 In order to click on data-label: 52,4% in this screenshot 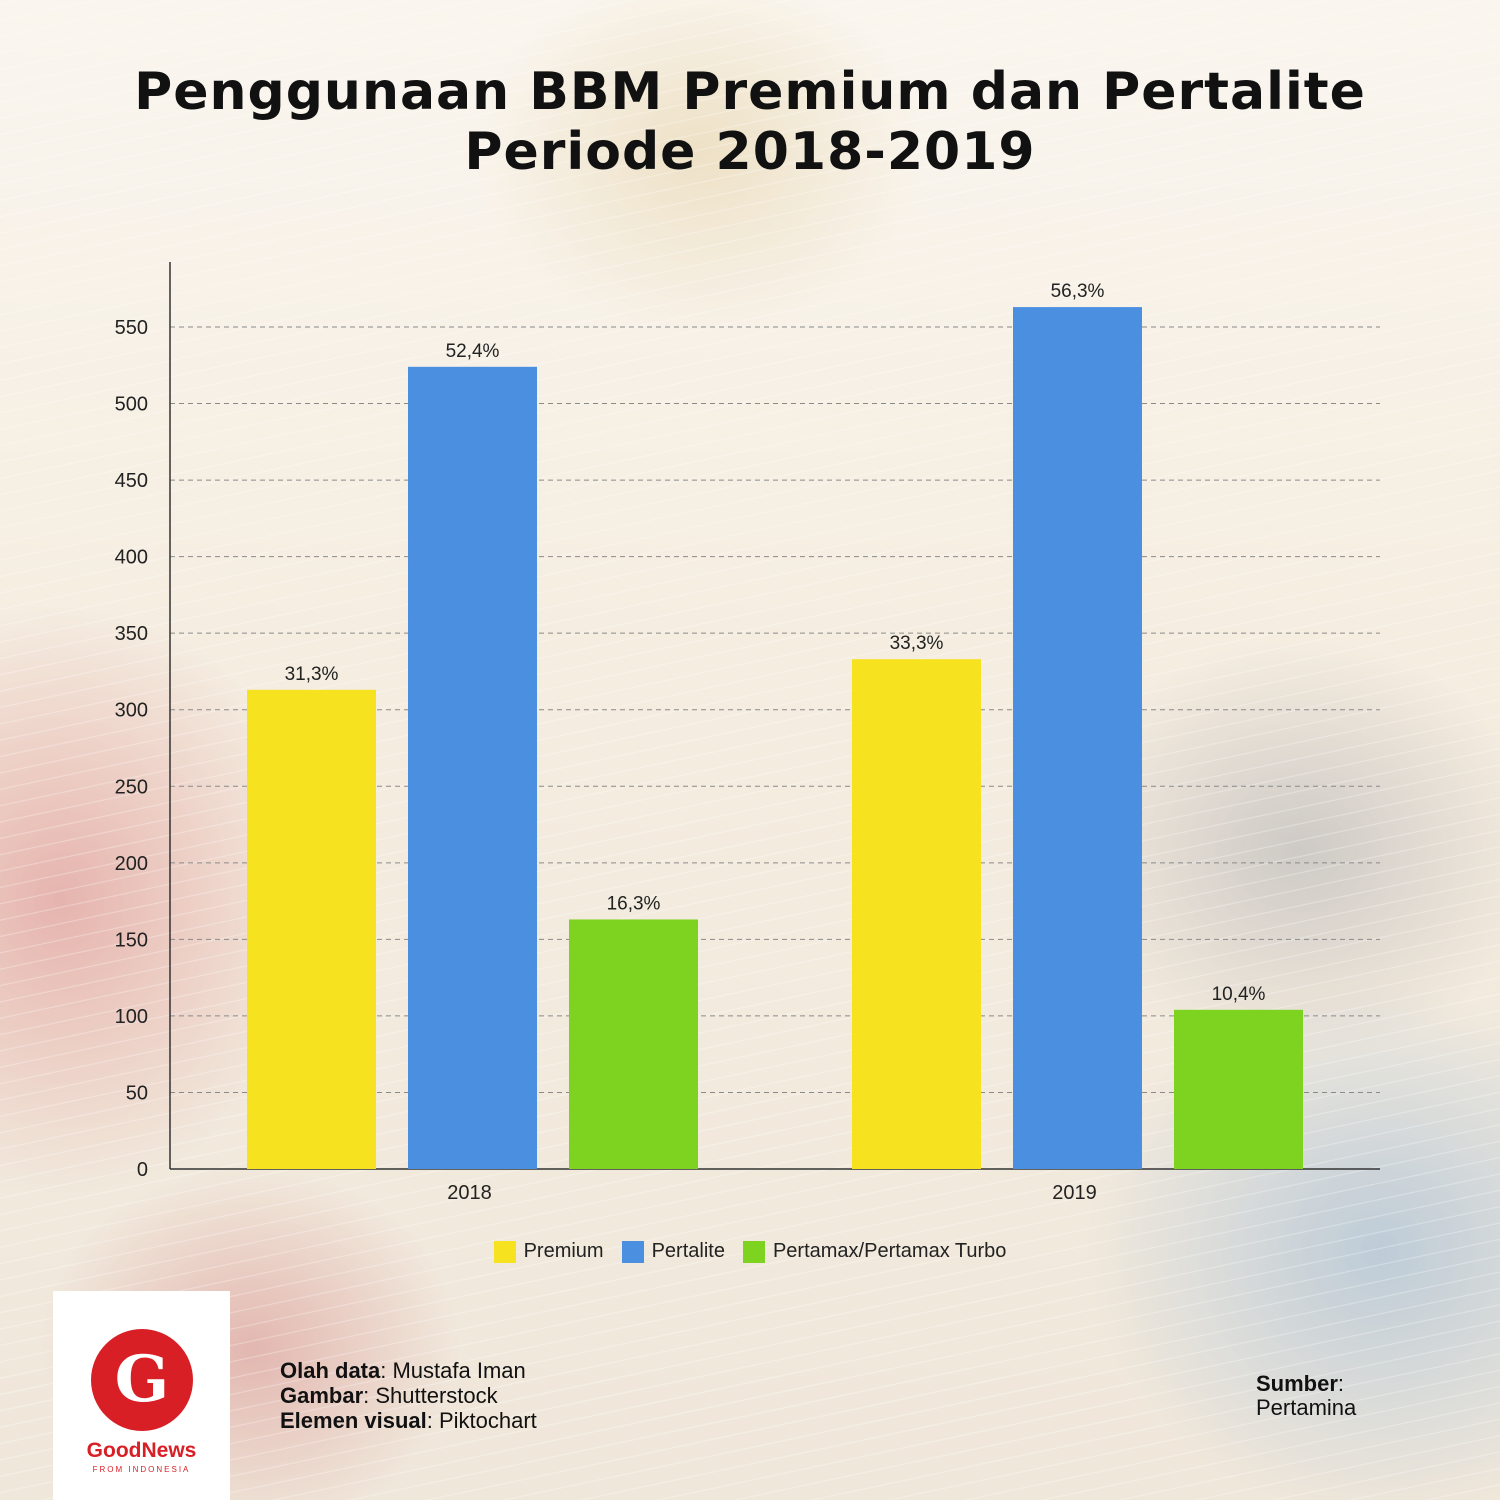, I will do `click(473, 351)`.